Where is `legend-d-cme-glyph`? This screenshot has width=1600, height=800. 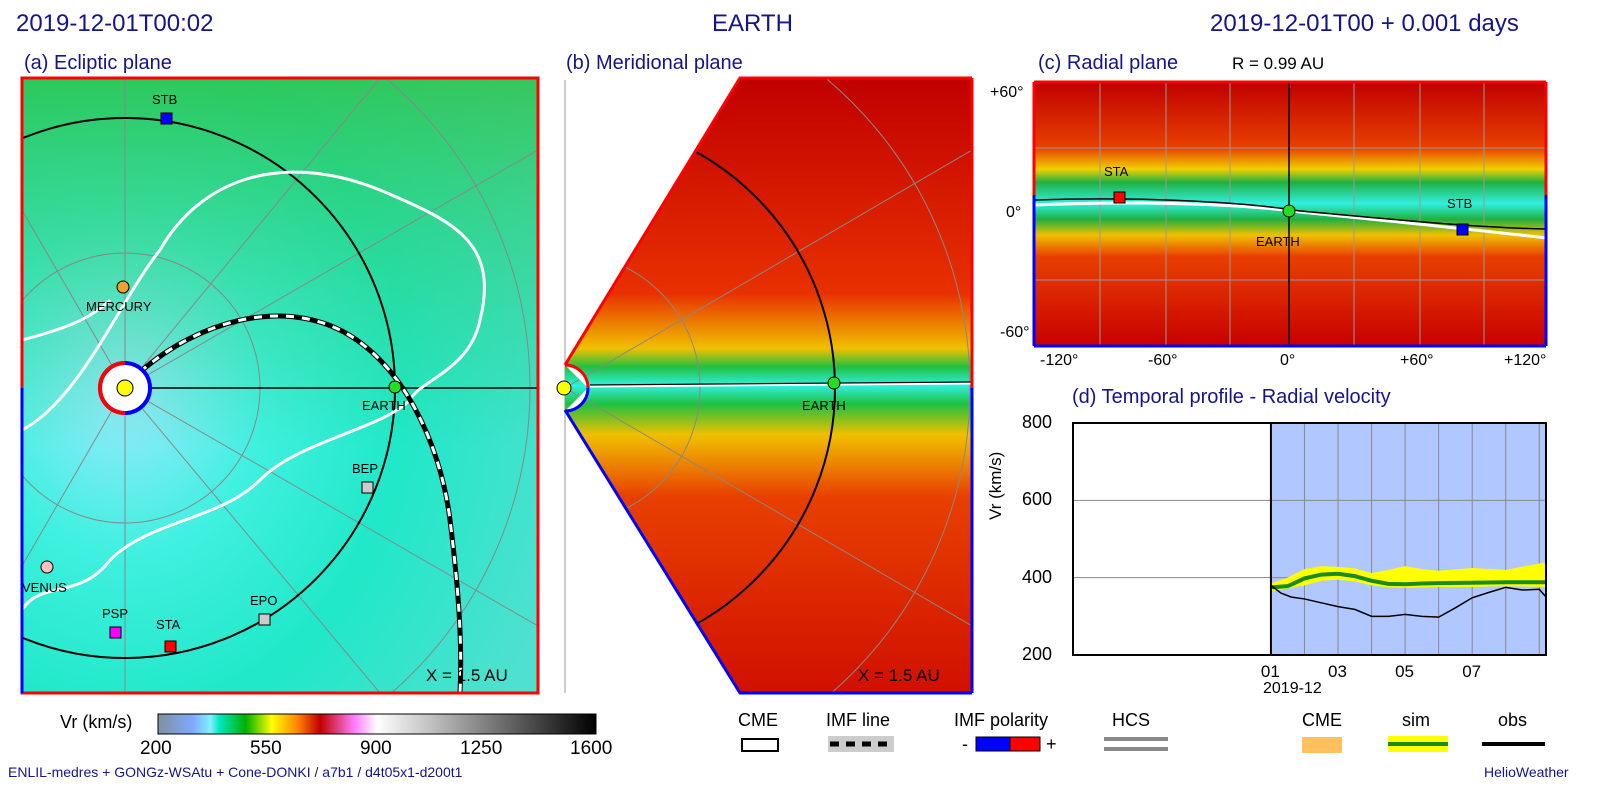
legend-d-cme-glyph is located at coordinates (1322, 745).